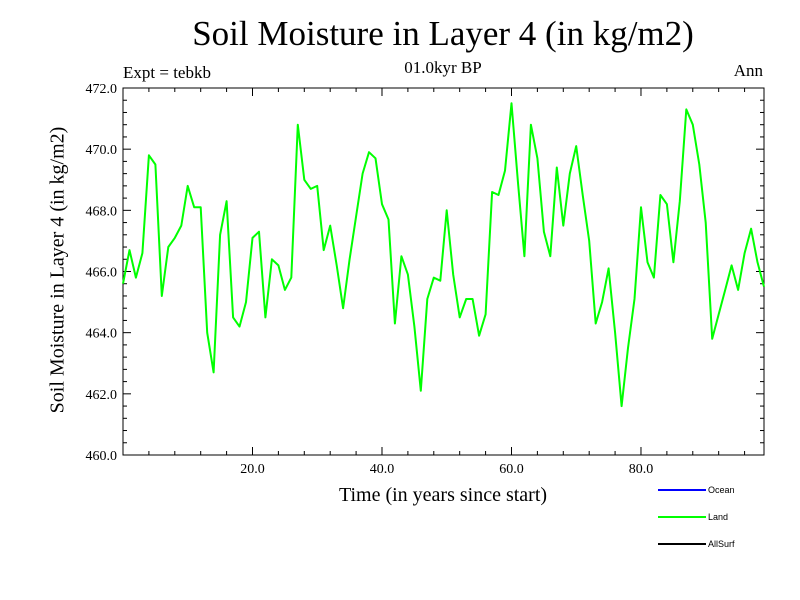 The height and width of the screenshot is (600, 800). What do you see at coordinates (511, 469) in the screenshot?
I see `x-tick-label: 60.0` at bounding box center [511, 469].